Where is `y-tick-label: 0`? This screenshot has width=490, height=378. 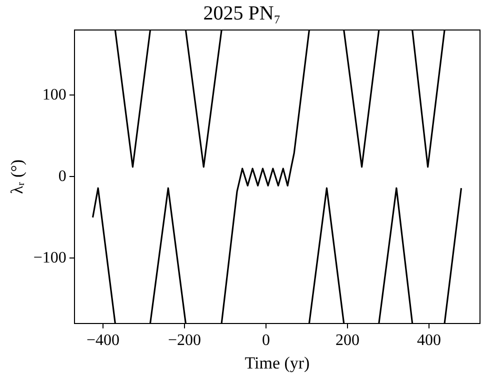 y-tick-label: 0 is located at coordinates (62, 176).